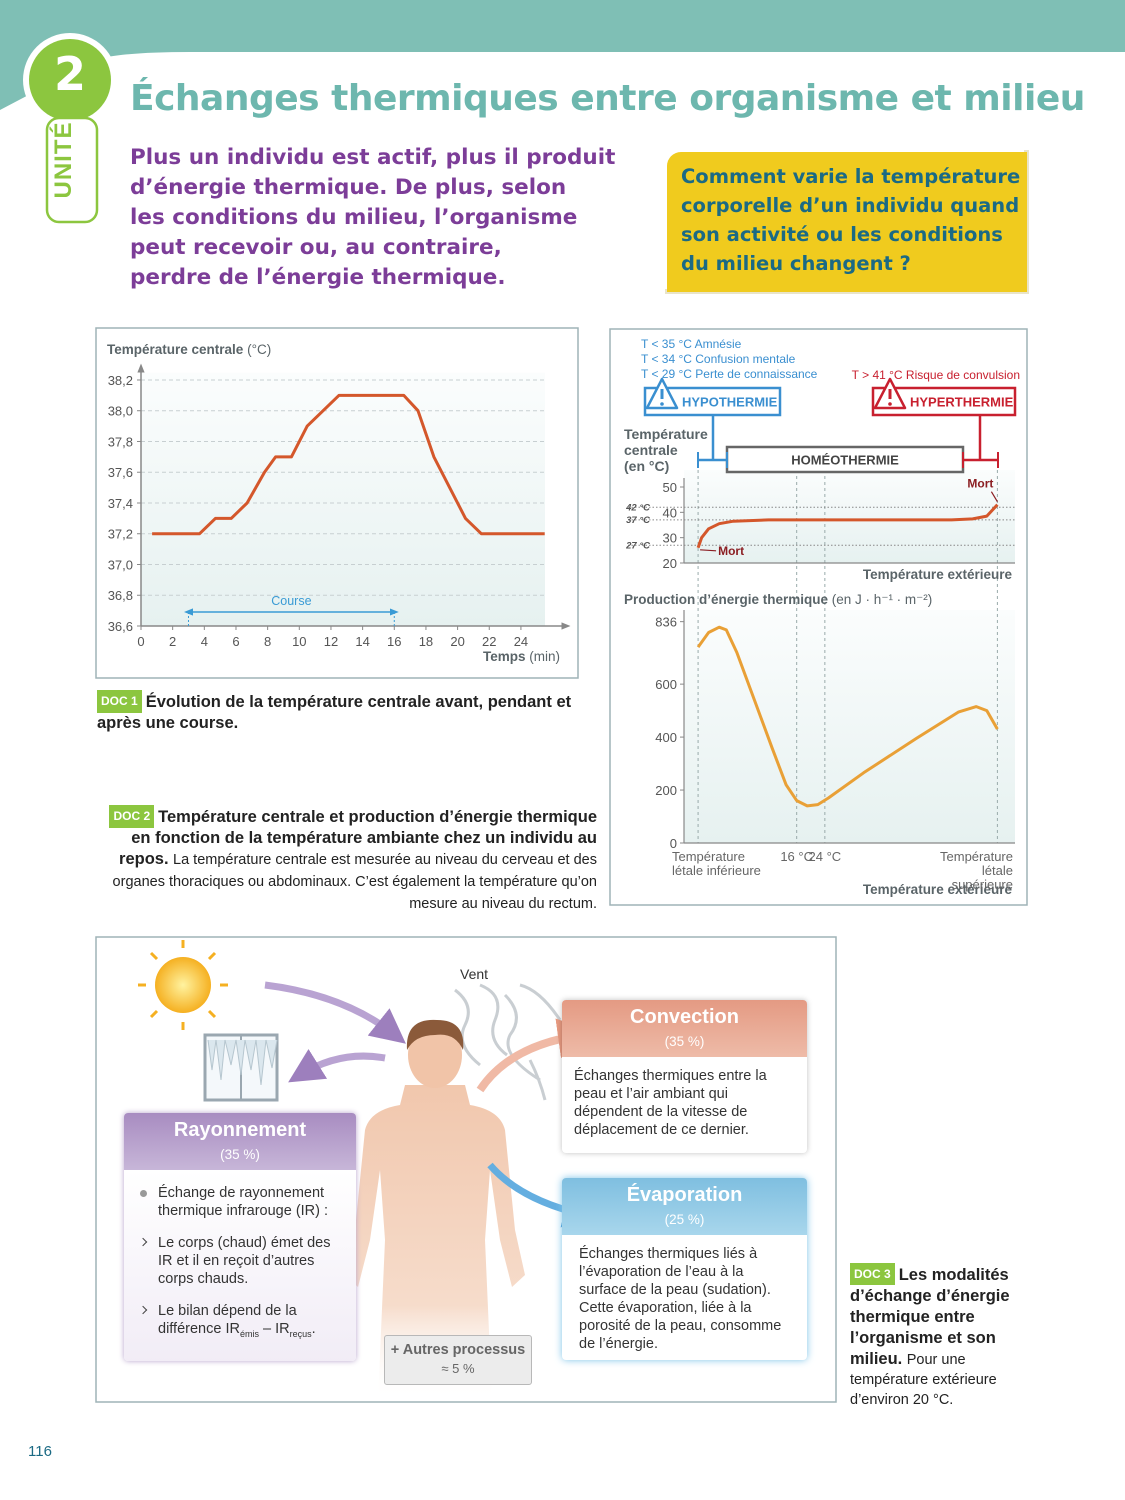 The width and height of the screenshot is (1125, 1500). I want to click on y-tick-label: 37,4, so click(120, 503).